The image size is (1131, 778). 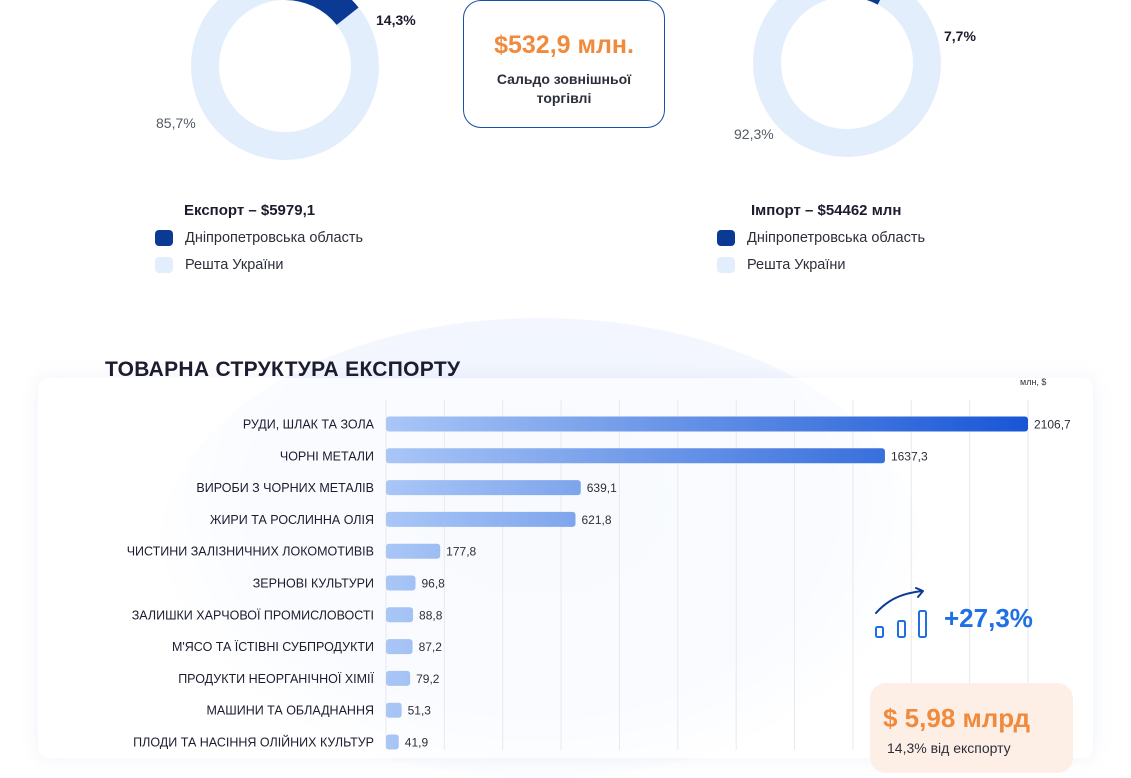 What do you see at coordinates (428, 679) in the screenshot?
I see `value-label: 79,2` at bounding box center [428, 679].